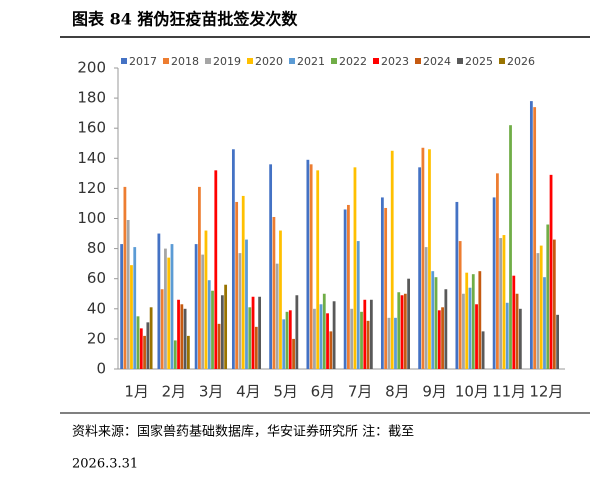  Describe the element at coordinates (243, 432) in the screenshot. I see `source-note: 资料来源：国家兽药基础数据库，华安证券研究所 注：截至` at that location.